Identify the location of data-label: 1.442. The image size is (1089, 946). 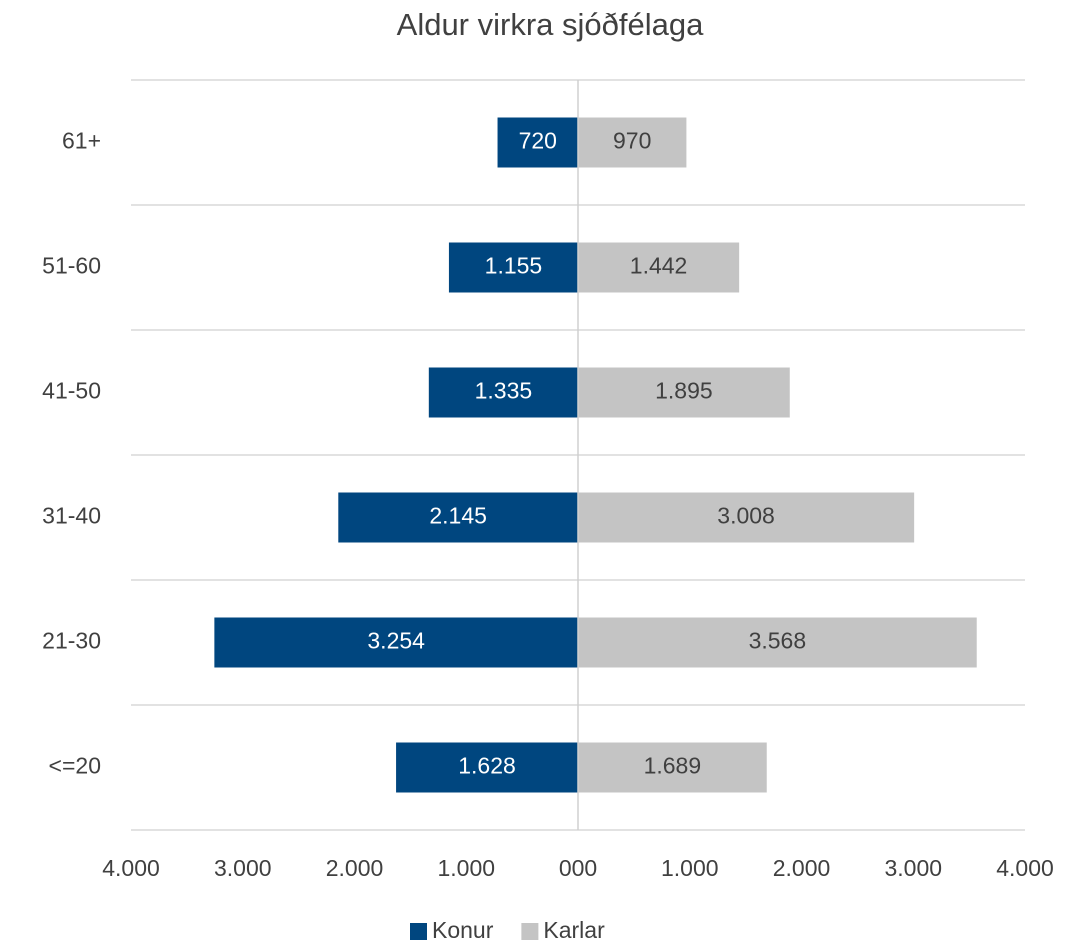
(659, 266).